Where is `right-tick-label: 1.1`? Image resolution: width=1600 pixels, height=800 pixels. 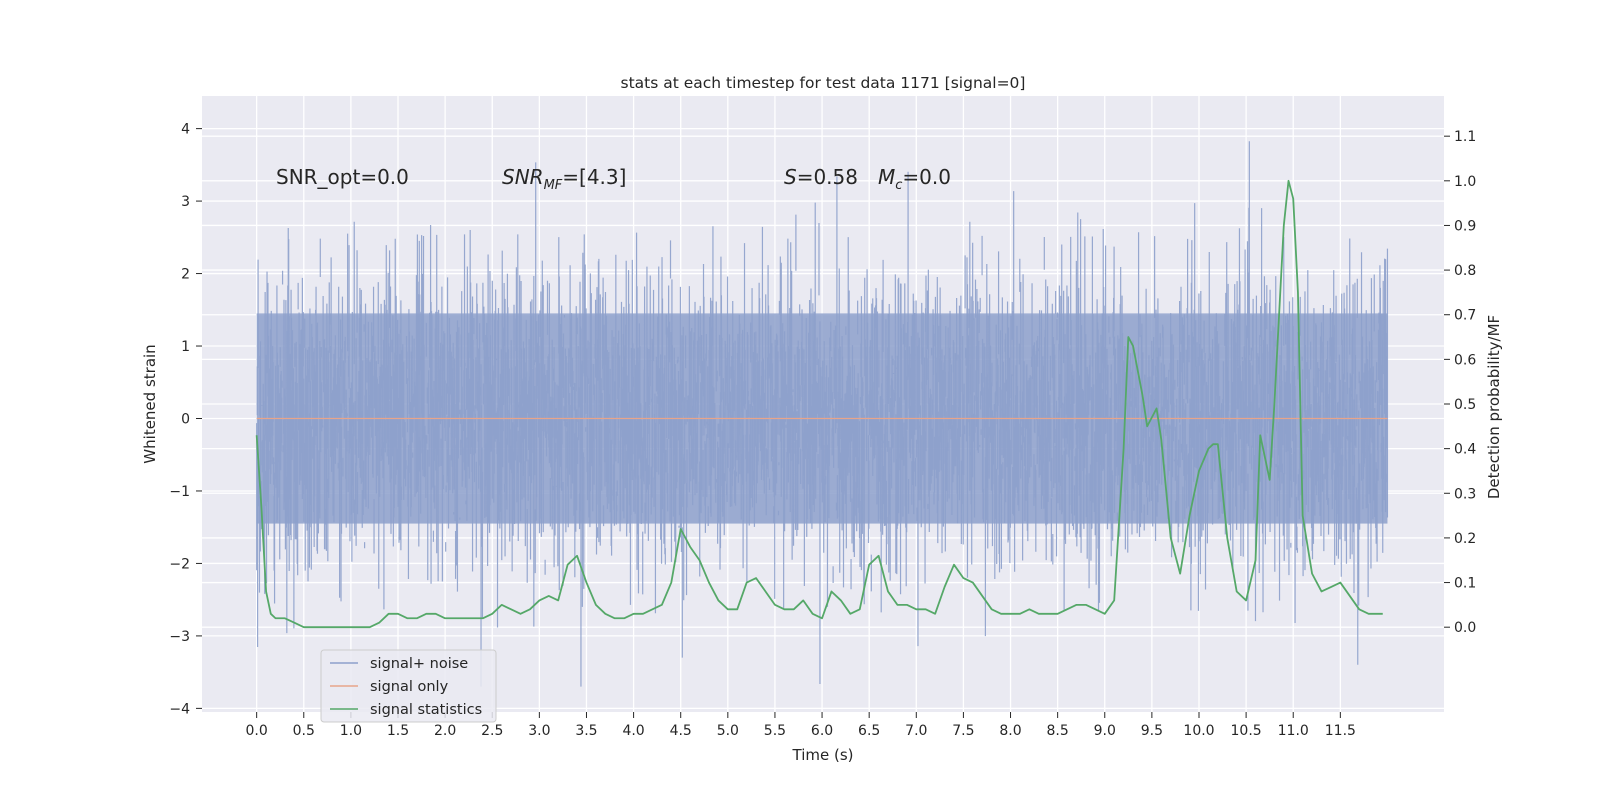 right-tick-label: 1.1 is located at coordinates (1465, 137).